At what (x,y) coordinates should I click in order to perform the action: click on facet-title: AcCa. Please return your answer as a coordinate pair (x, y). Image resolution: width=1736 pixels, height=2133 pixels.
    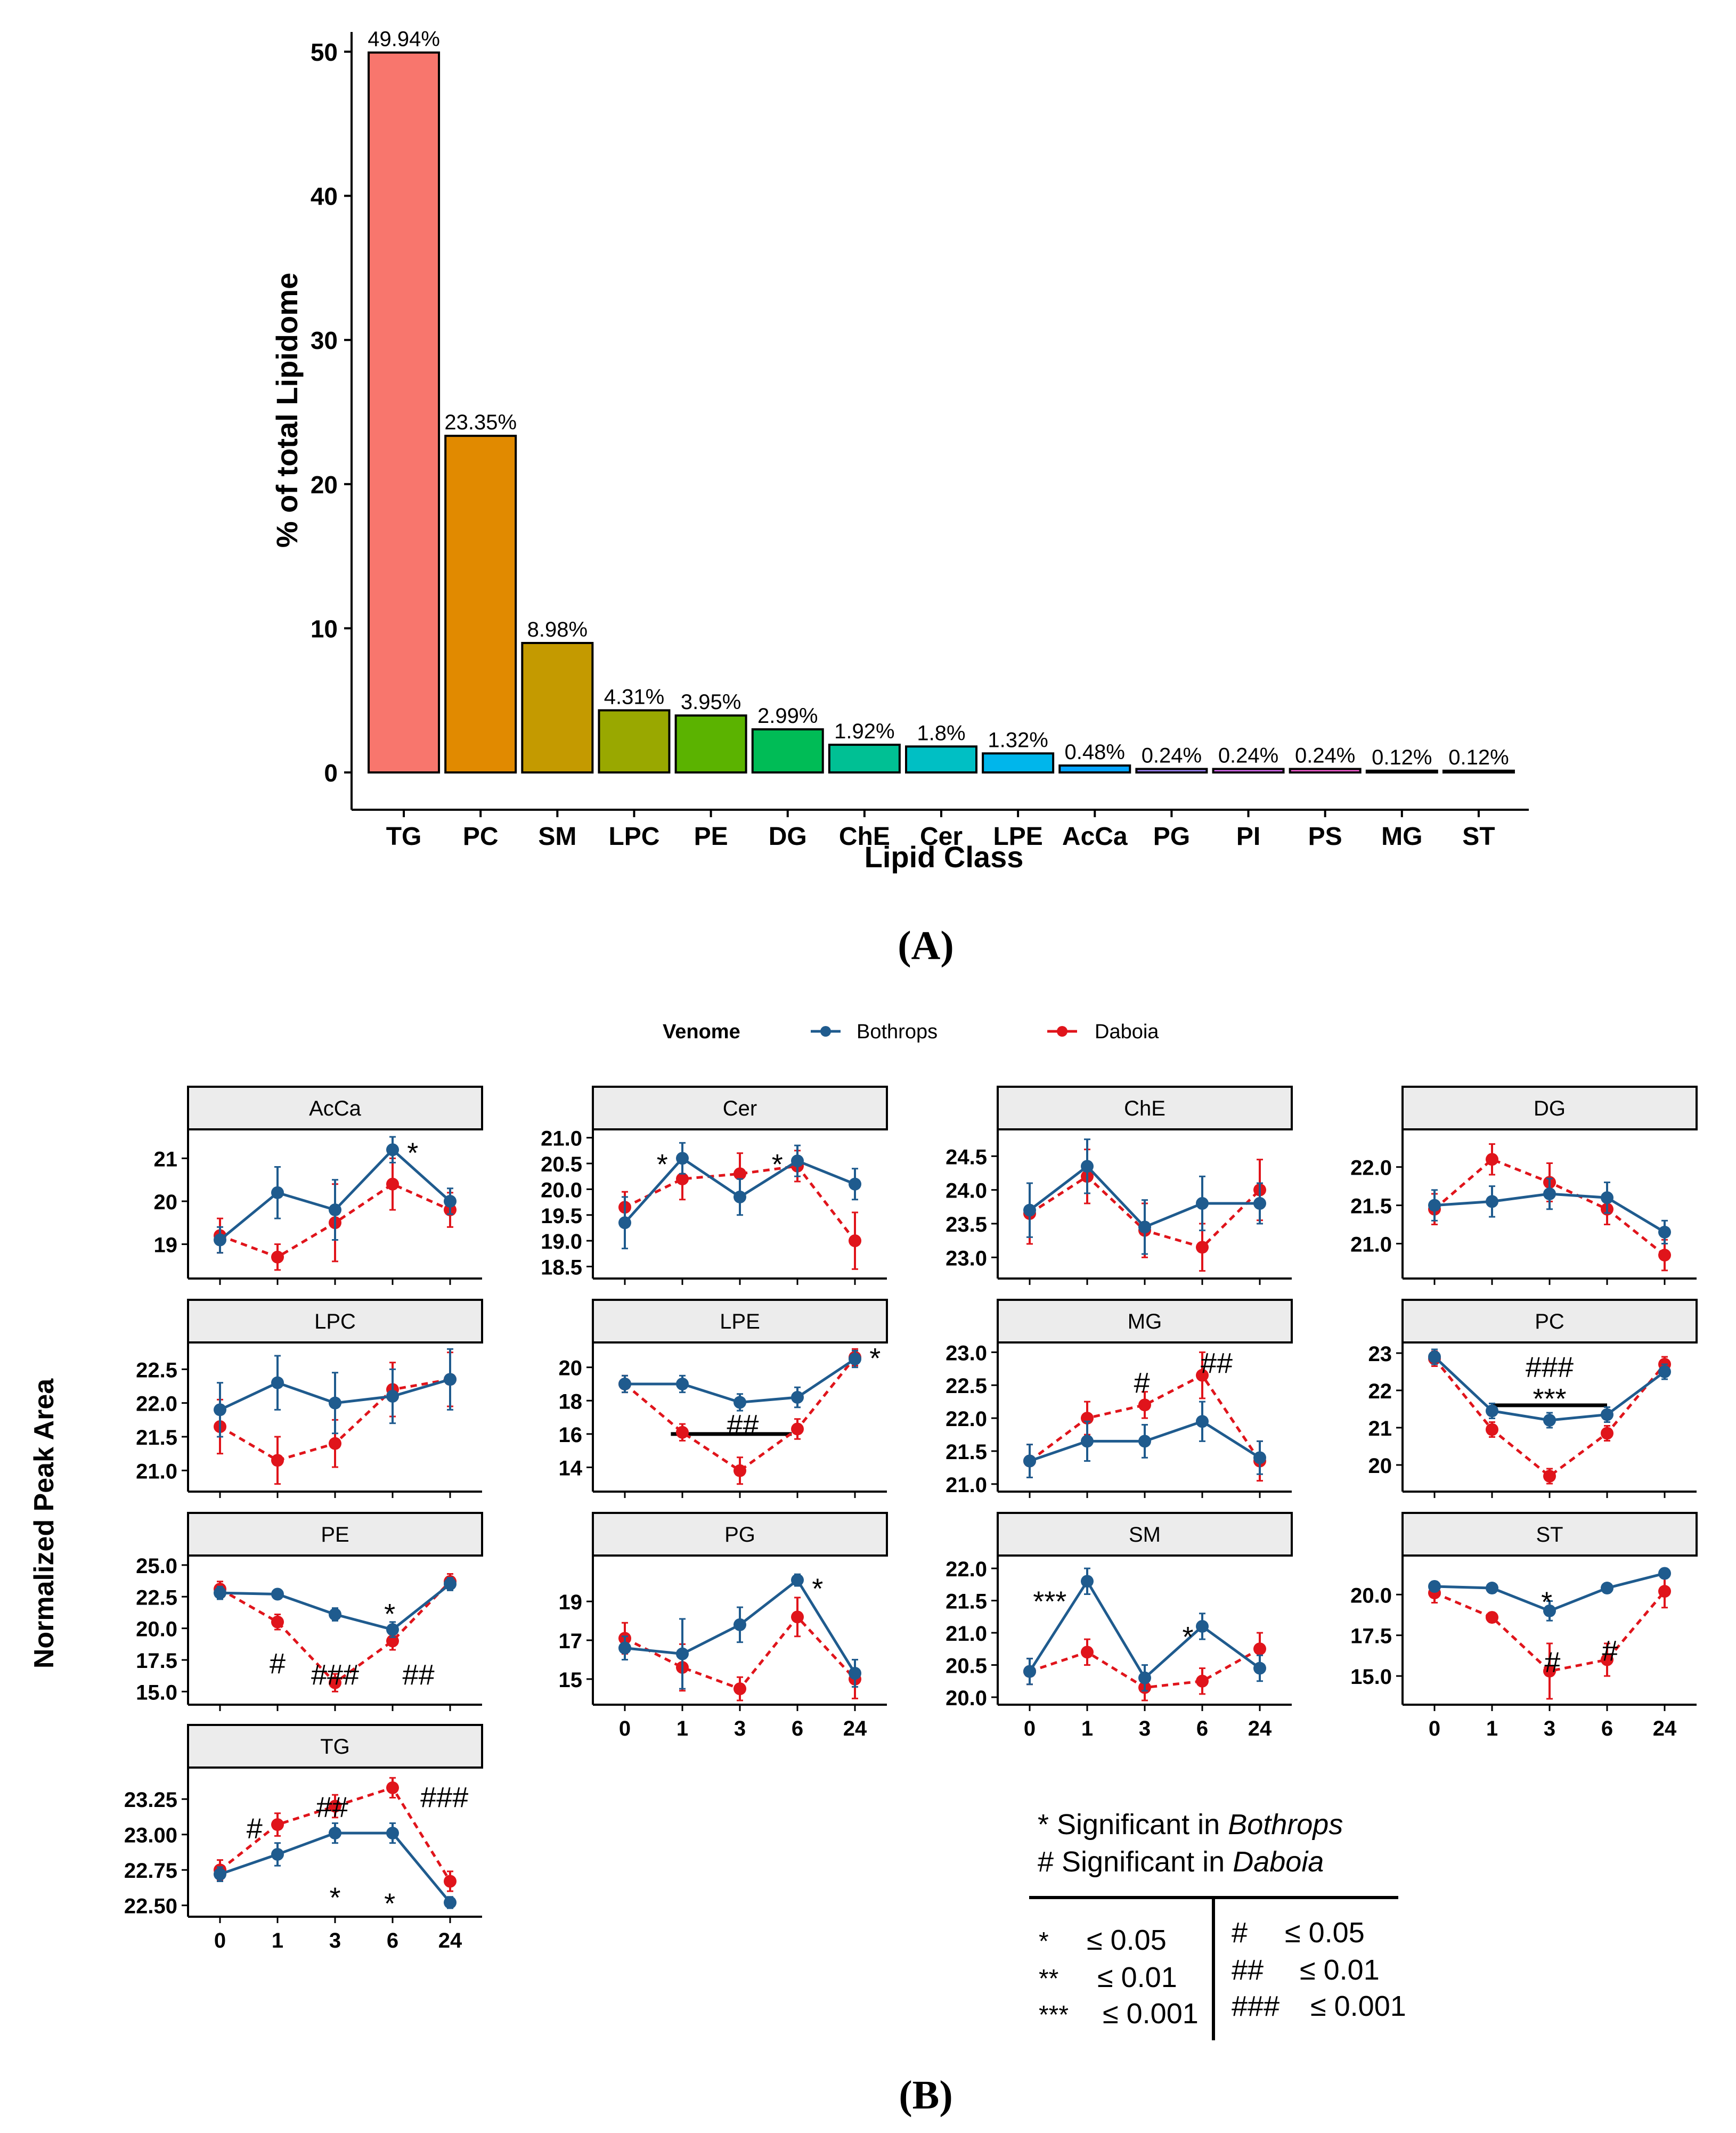
    Looking at the image, I should click on (335, 1108).